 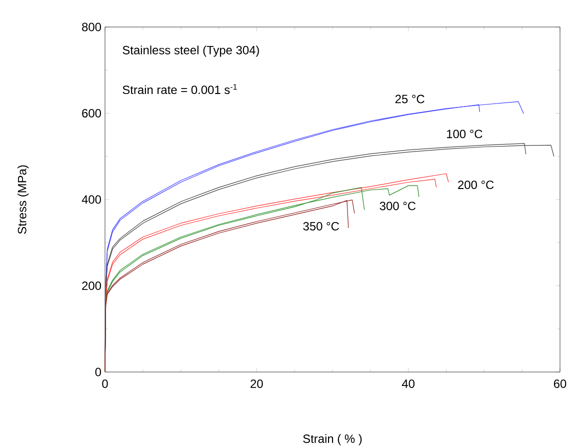 What do you see at coordinates (23, 199) in the screenshot?
I see `y-axis-title: Stress (MPa)` at bounding box center [23, 199].